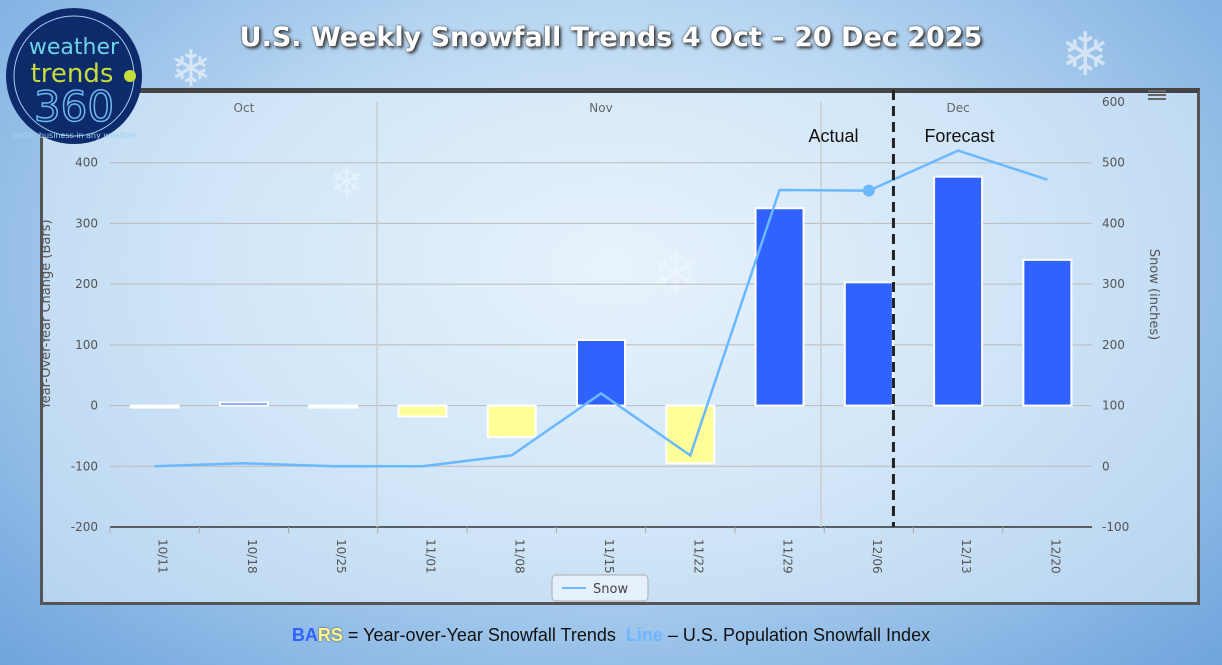 The image size is (1222, 665). What do you see at coordinates (520, 556) in the screenshot?
I see `x-tick-label: 11/08` at bounding box center [520, 556].